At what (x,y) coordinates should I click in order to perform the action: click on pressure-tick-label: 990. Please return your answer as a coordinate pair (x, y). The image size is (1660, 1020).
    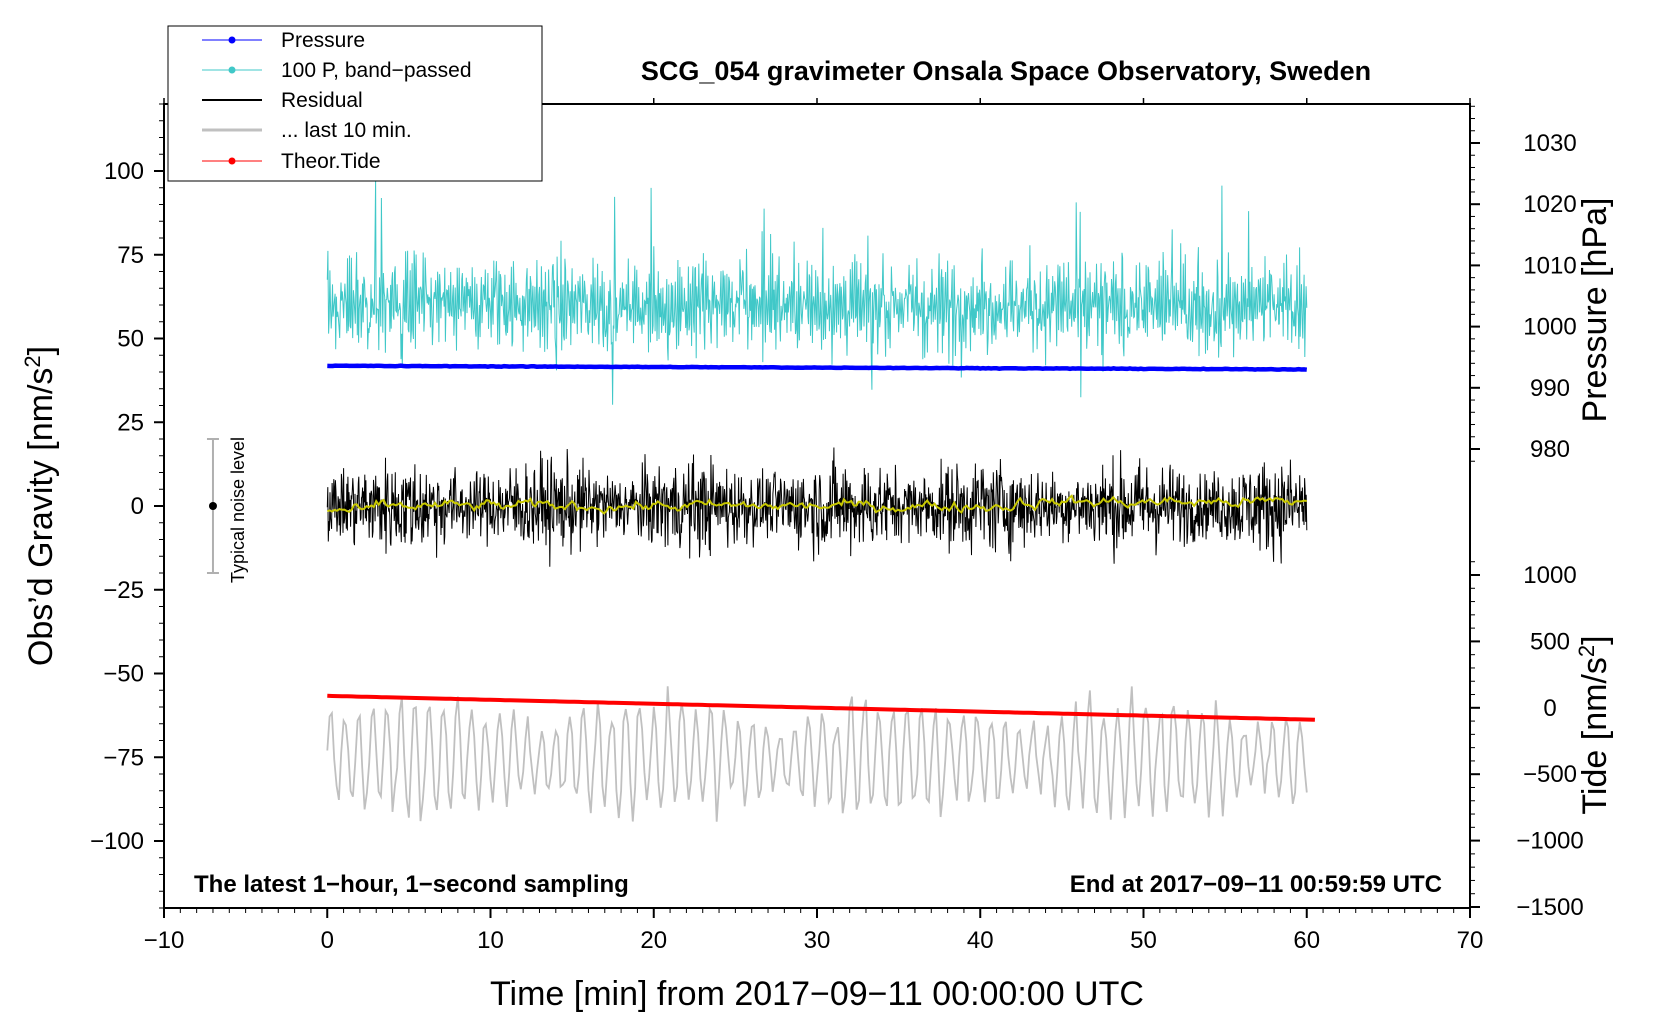
    Looking at the image, I should click on (1550, 388).